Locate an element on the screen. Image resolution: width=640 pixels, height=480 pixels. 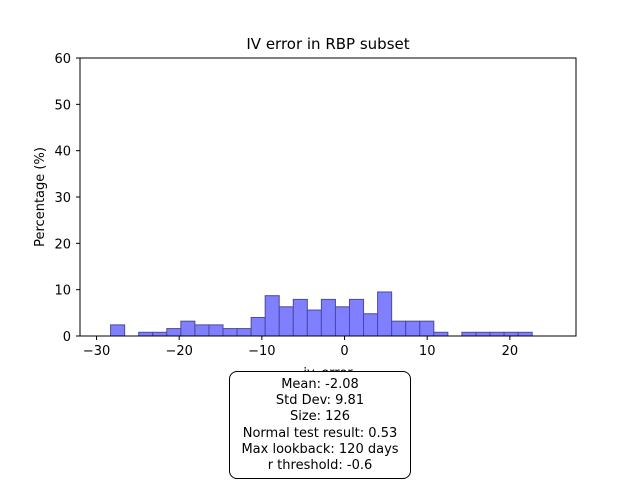
x-tick-label: 10 is located at coordinates (427, 351).